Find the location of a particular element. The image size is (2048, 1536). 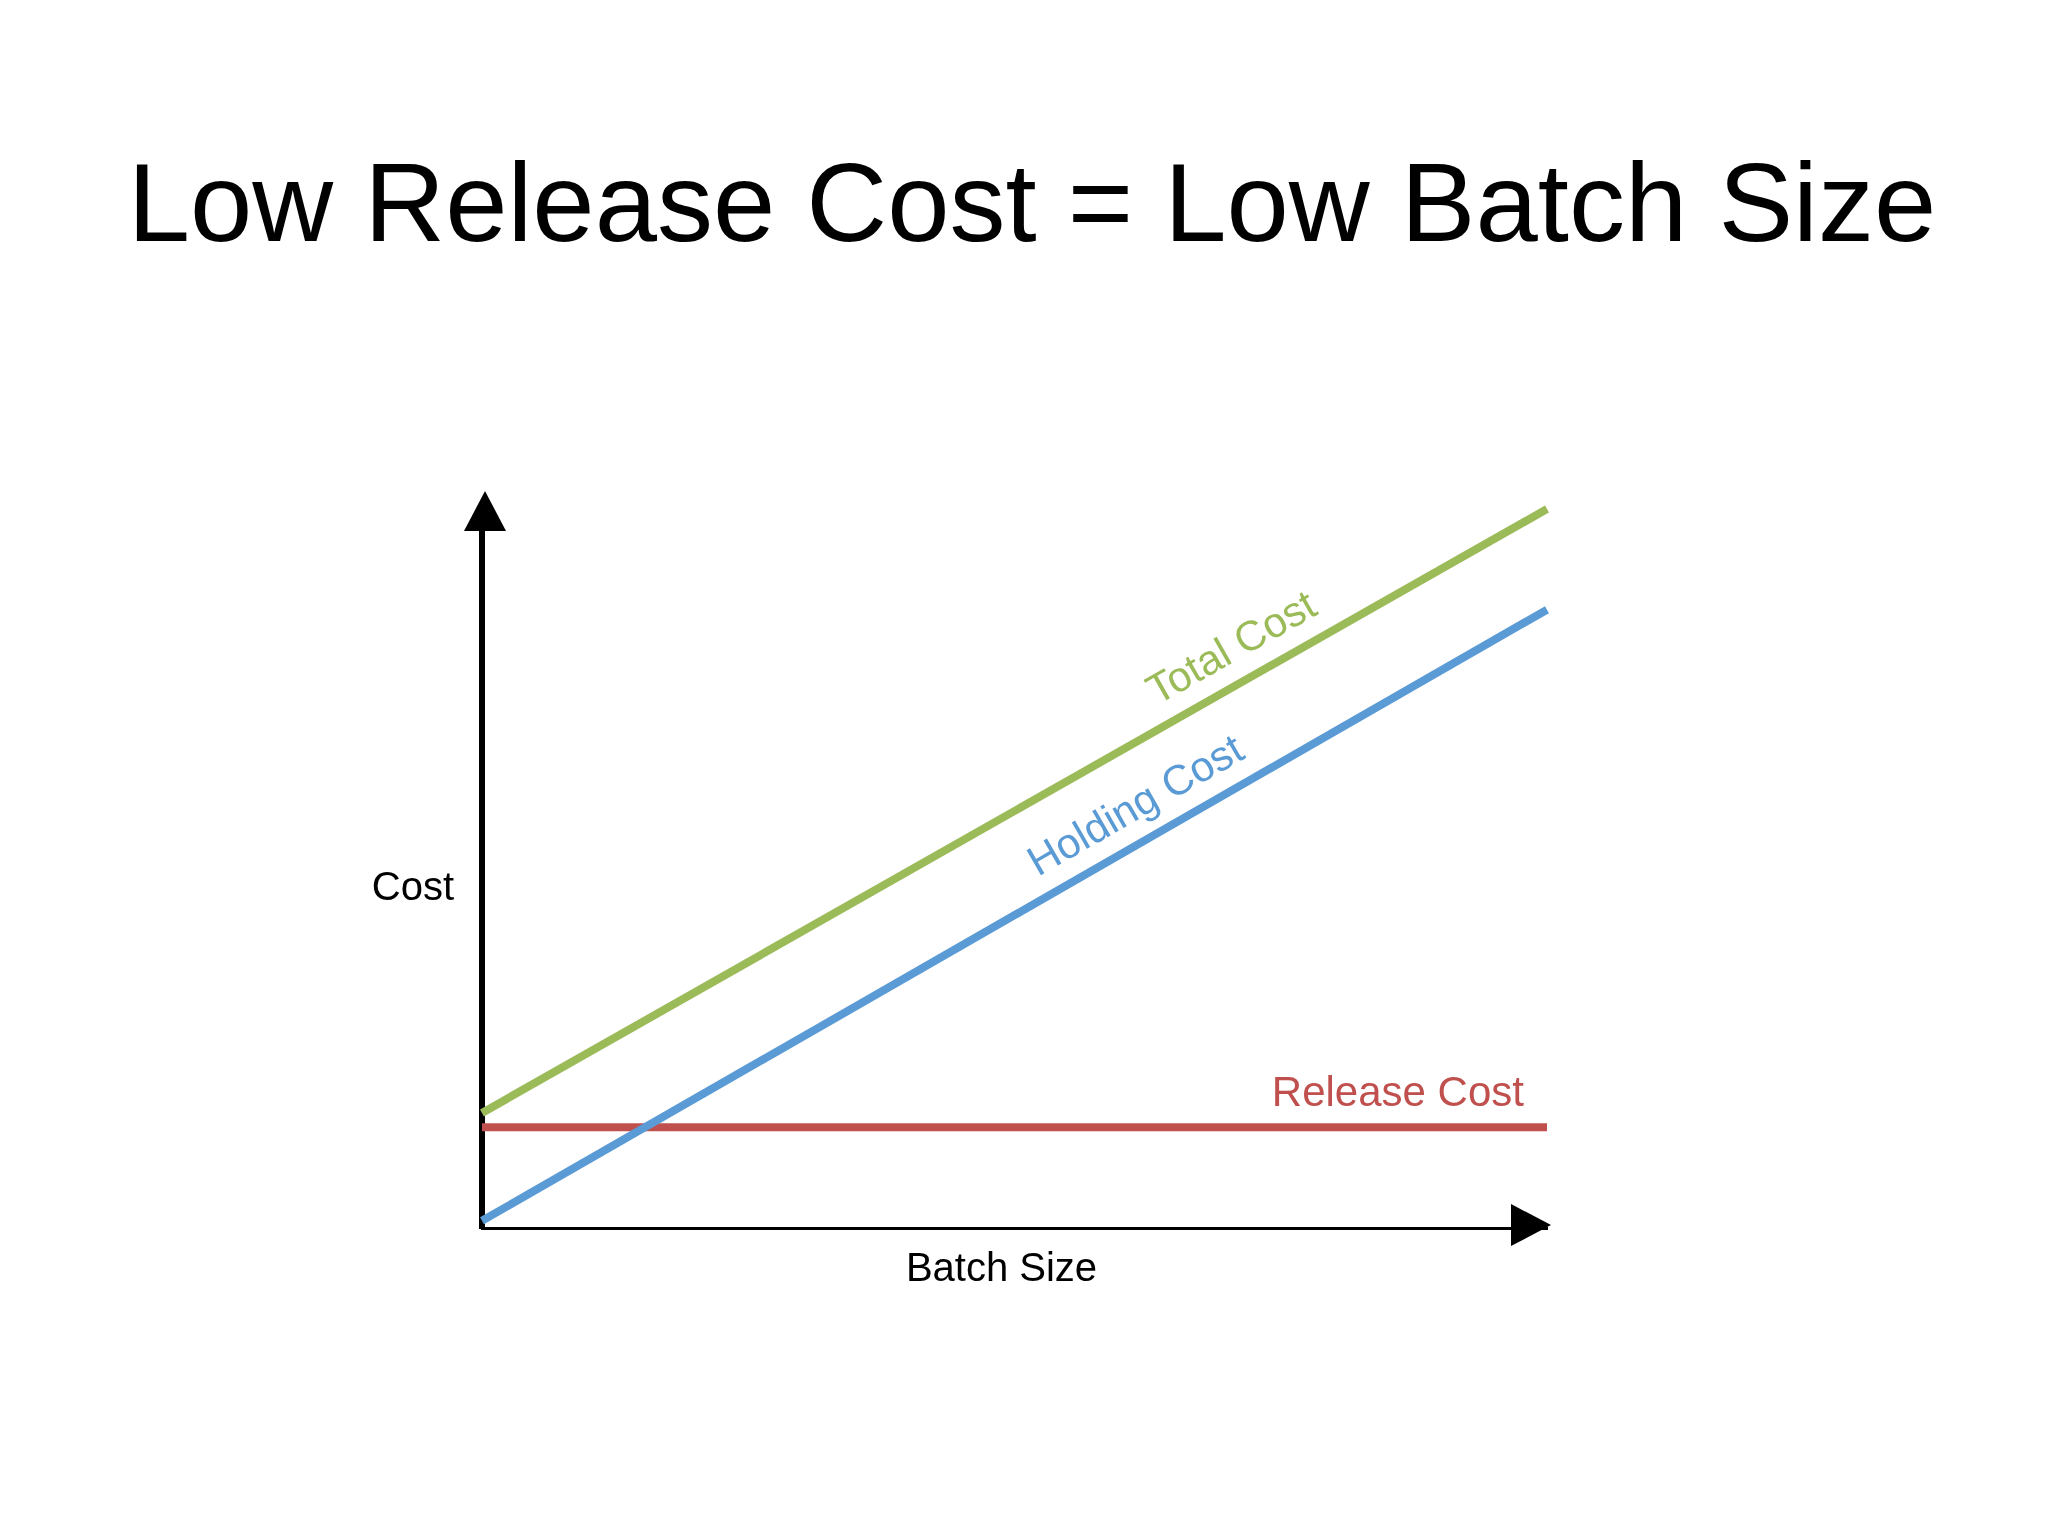

series-label: Release Cost is located at coordinates (1398, 1091).